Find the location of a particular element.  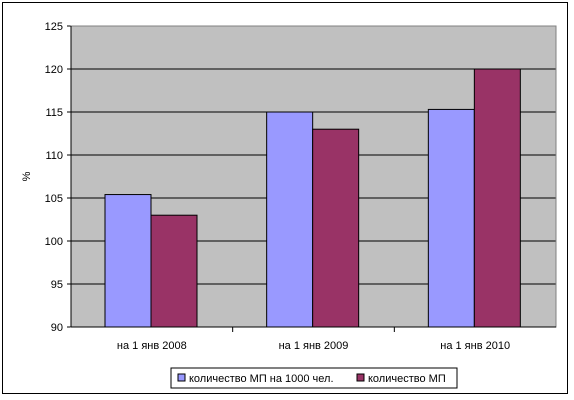

legend-label-2: количество МП is located at coordinates (407, 379).